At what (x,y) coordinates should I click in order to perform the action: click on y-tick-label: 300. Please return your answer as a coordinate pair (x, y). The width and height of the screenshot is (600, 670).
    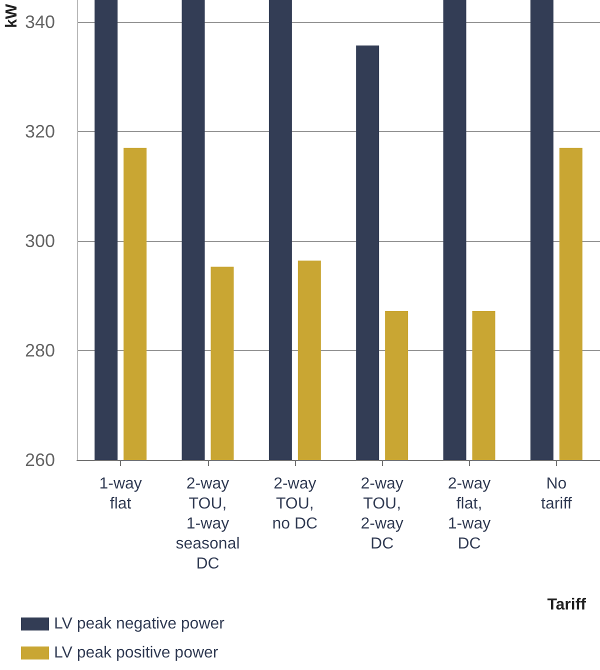
    Looking at the image, I should click on (39, 240).